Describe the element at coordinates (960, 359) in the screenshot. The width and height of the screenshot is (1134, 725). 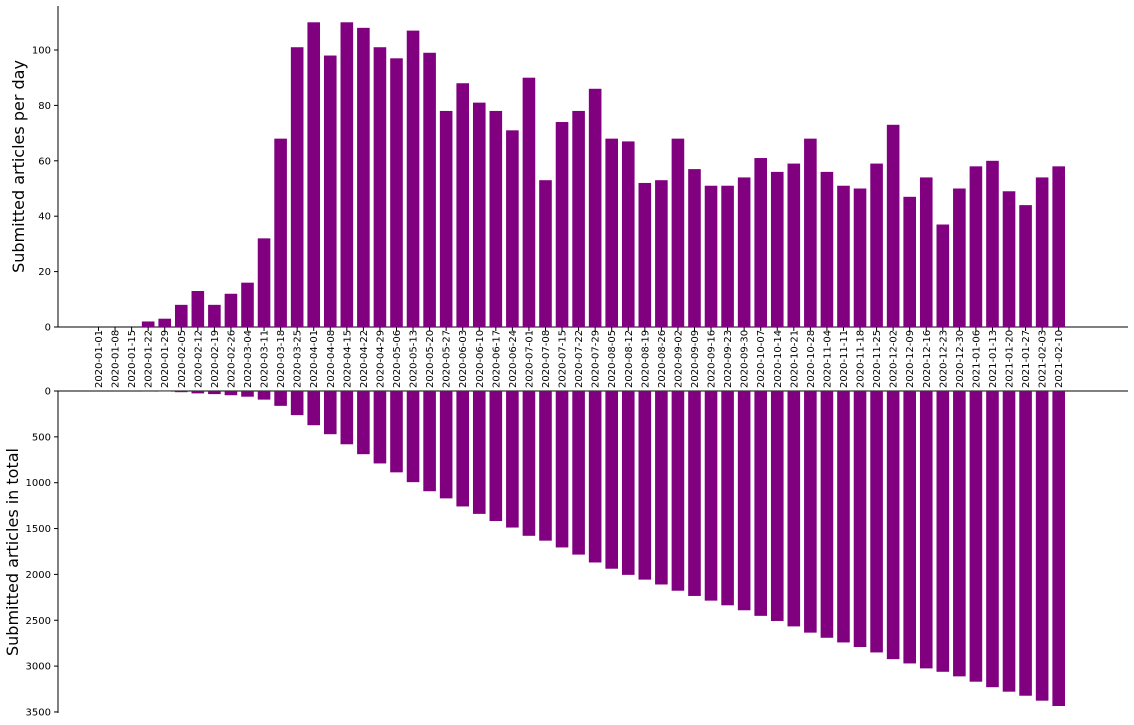
I see `x-tick-label: 2020-12-30` at that location.